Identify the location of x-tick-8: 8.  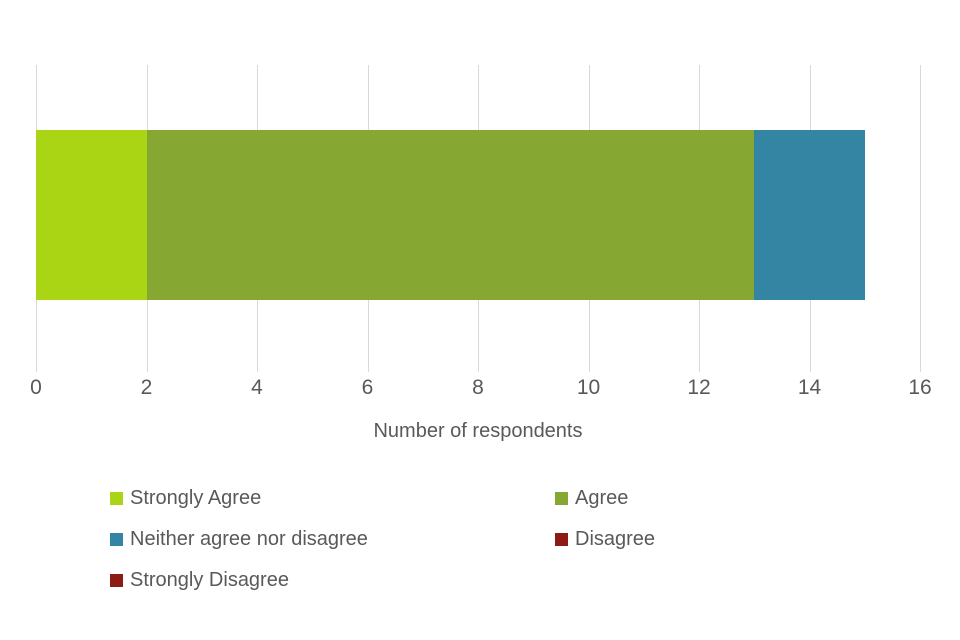
(478, 387).